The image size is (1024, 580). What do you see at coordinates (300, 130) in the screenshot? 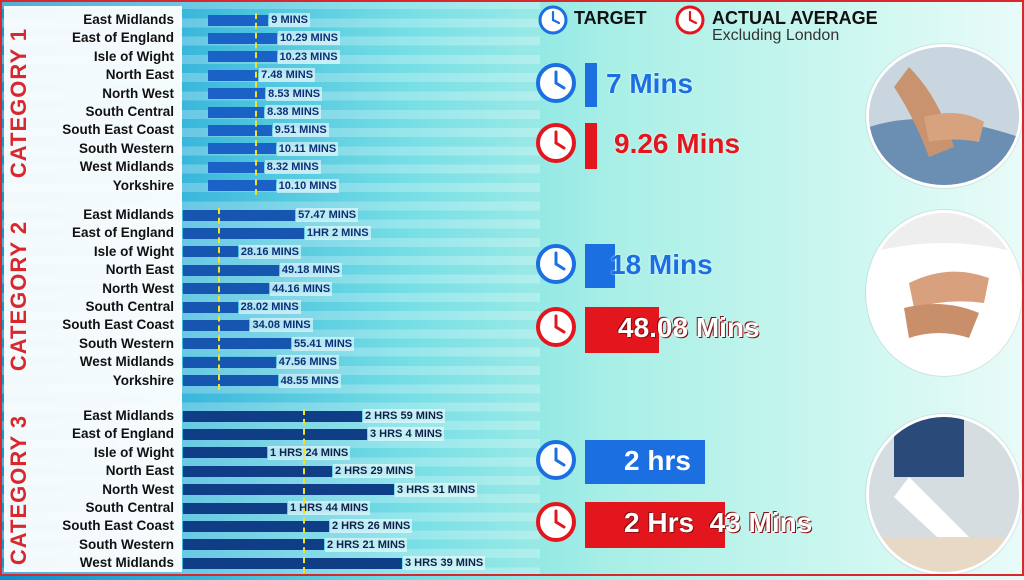
I see `region-value-label: 9.51 MINS` at bounding box center [300, 130].